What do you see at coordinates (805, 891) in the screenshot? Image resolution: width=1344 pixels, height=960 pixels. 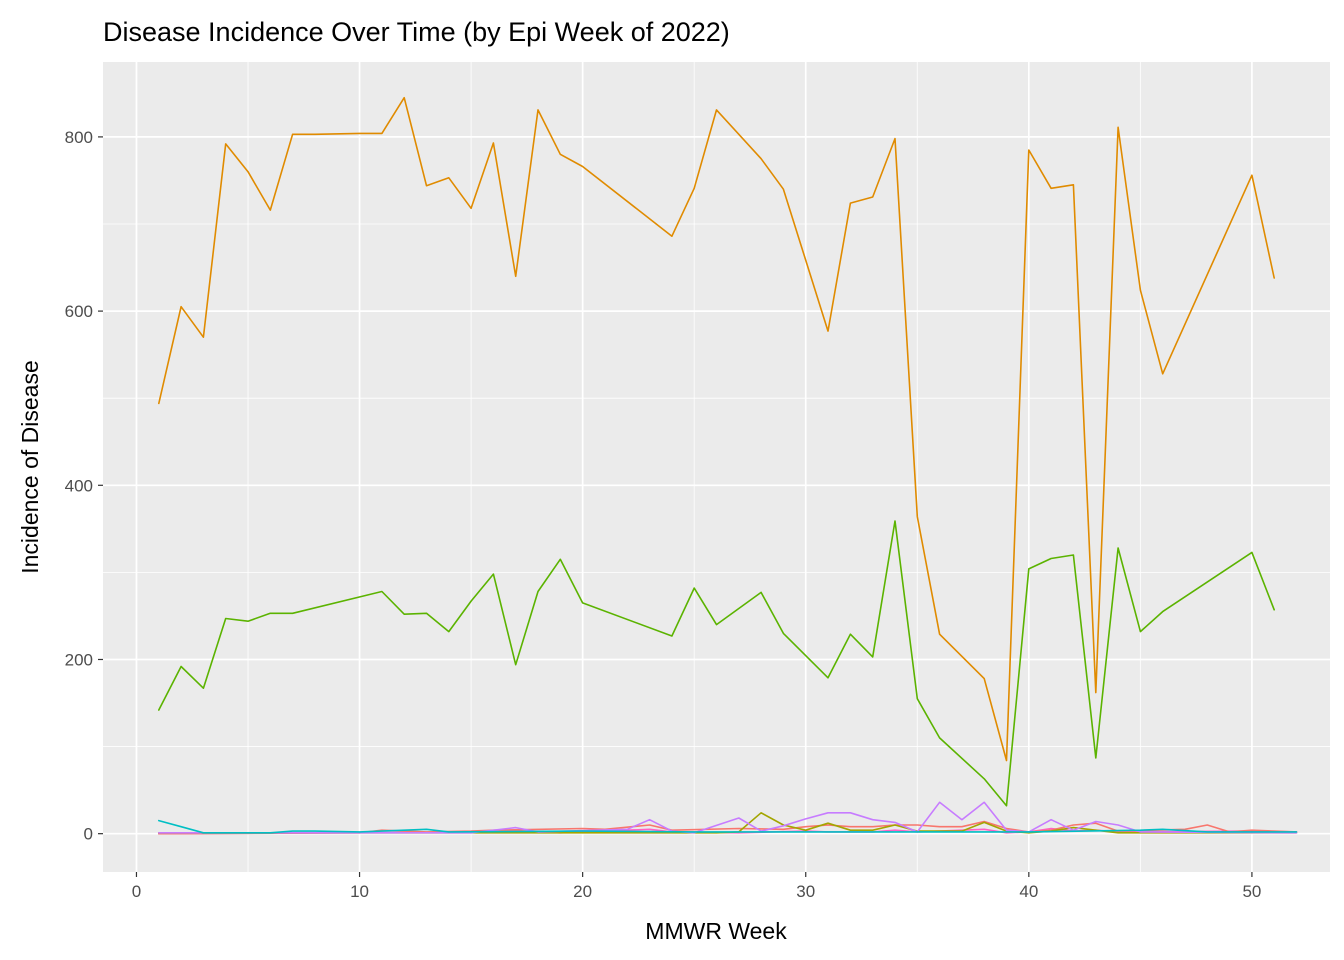 I see `x-tick-label: 30` at bounding box center [805, 891].